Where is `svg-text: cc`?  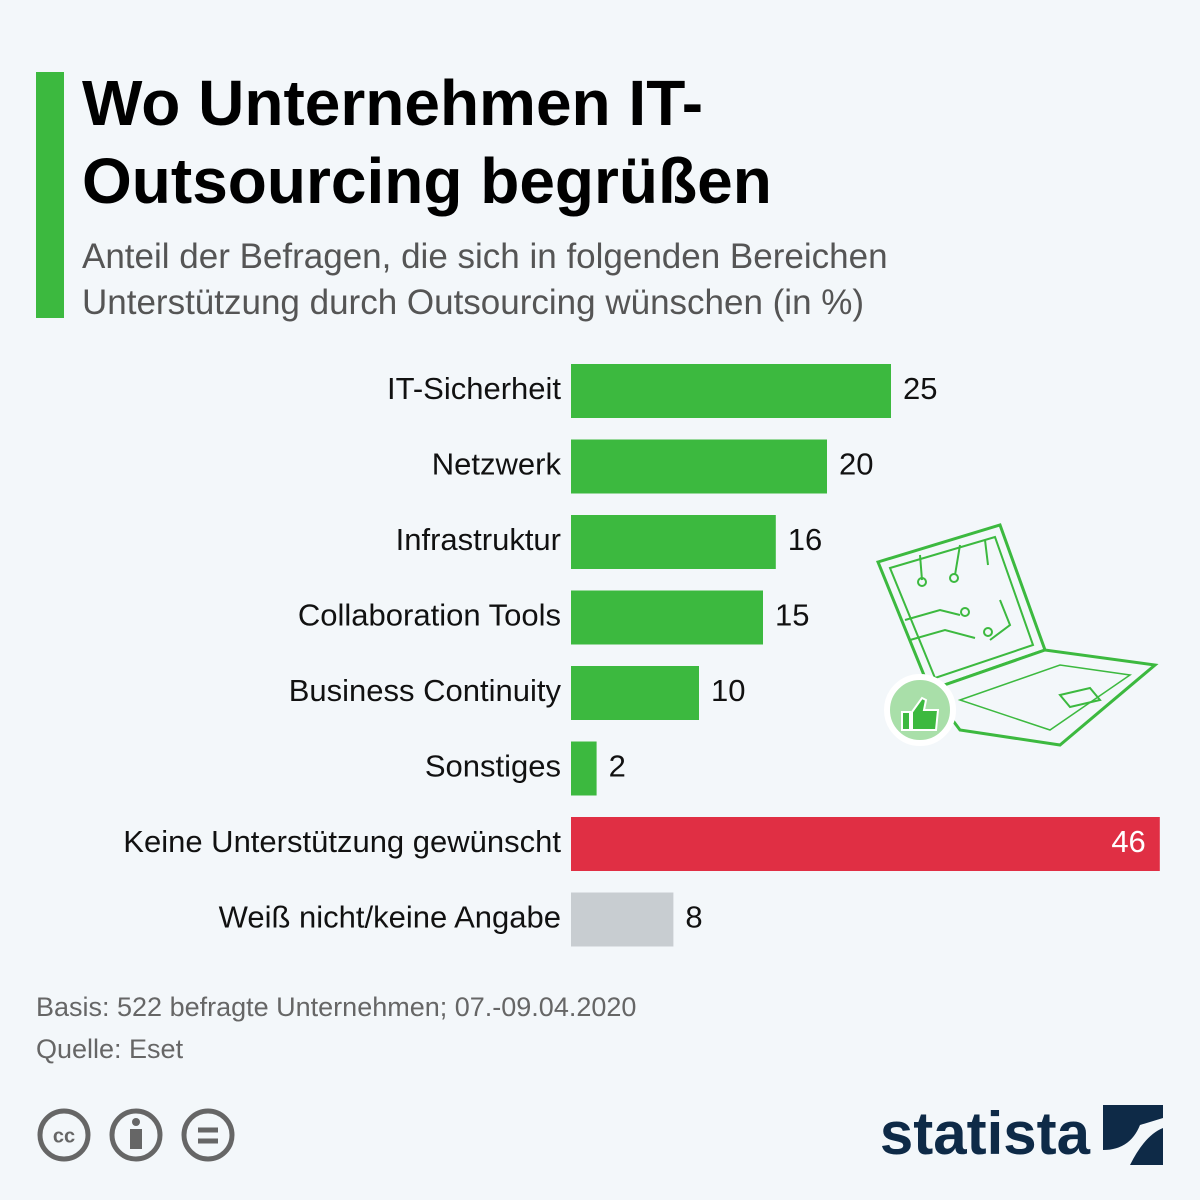
svg-text: cc is located at coordinates (64, 1136).